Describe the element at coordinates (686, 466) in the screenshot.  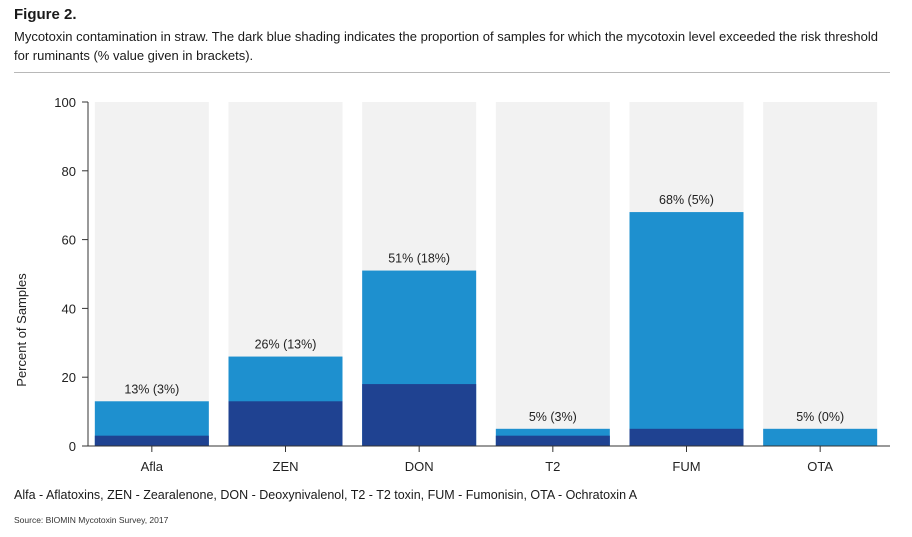
I see `x-tick-label: FUM` at that location.